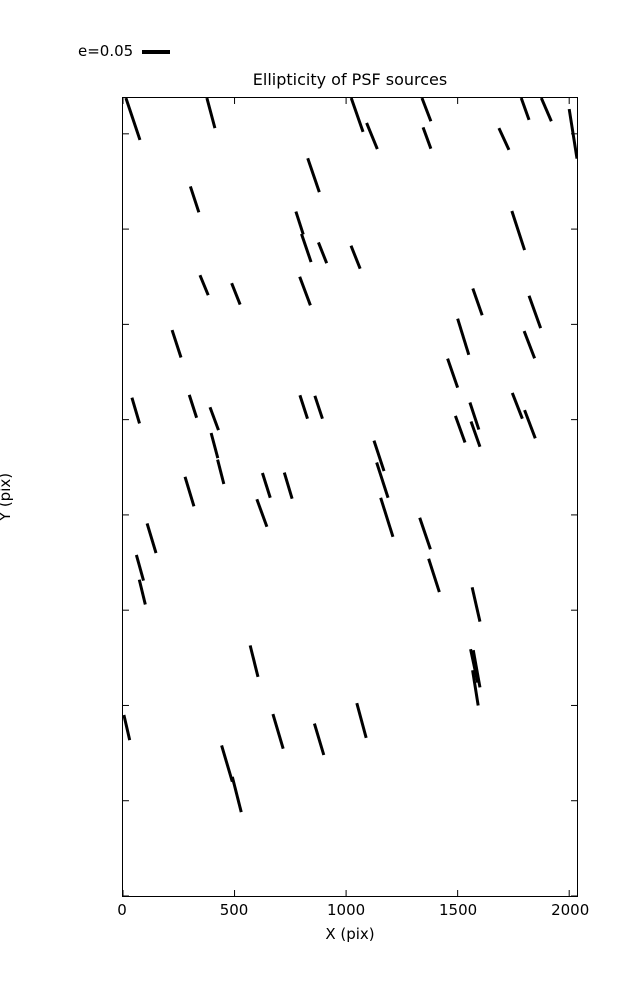 The image size is (637, 1000). Describe the element at coordinates (350, 934) in the screenshot. I see `x-axis-label: X (pix)` at that location.